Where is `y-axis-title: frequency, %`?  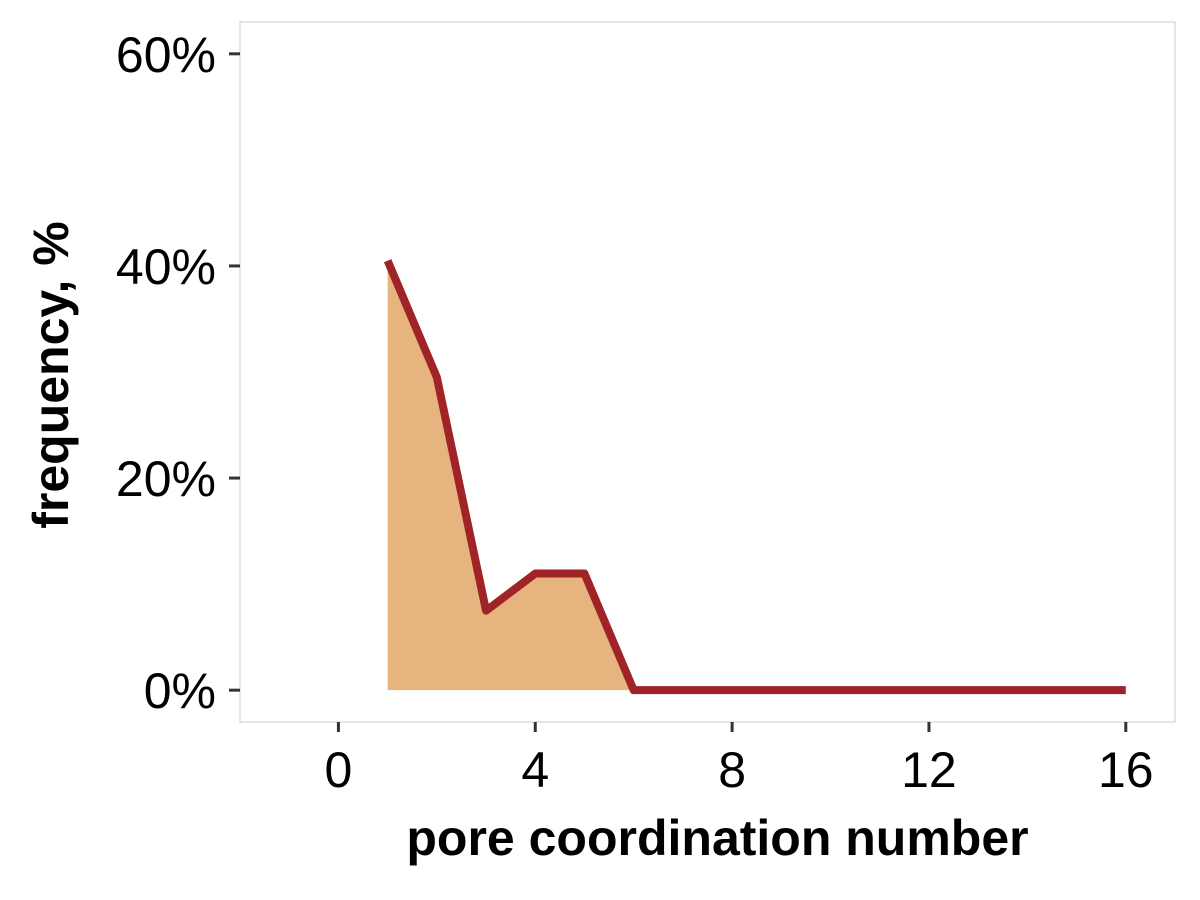
y-axis-title: frequency, % is located at coordinates (51, 375).